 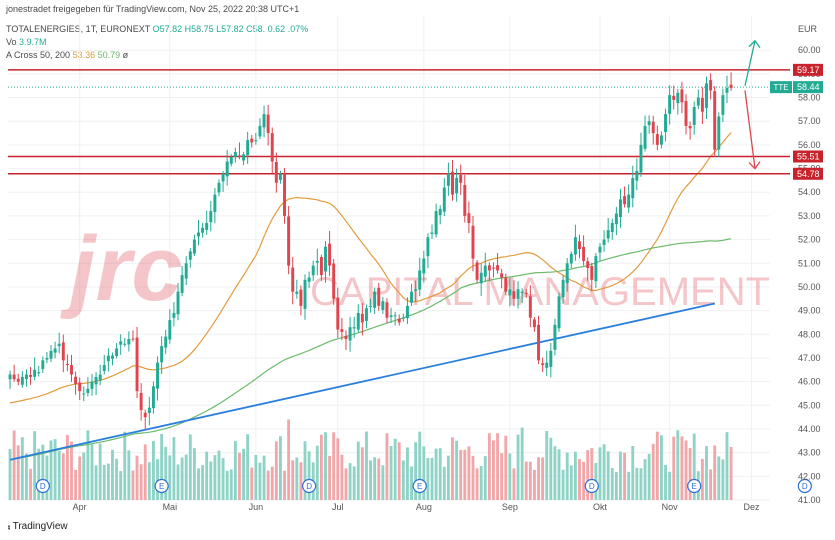 I want to click on month-tick-label: Sep, so click(x=510, y=507).